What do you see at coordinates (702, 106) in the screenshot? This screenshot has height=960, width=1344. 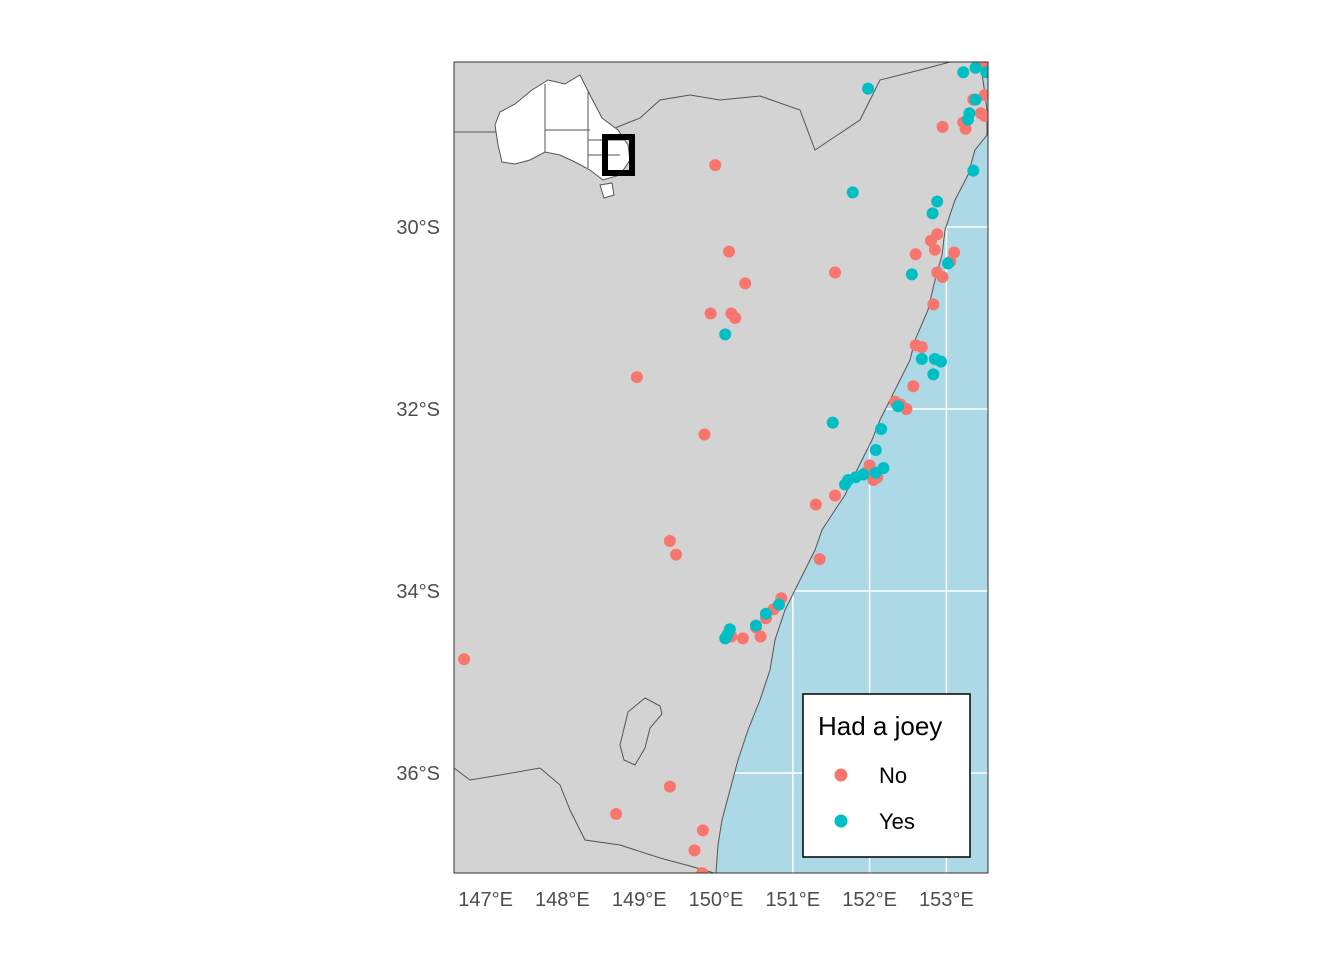 I see `state-border-north` at bounding box center [702, 106].